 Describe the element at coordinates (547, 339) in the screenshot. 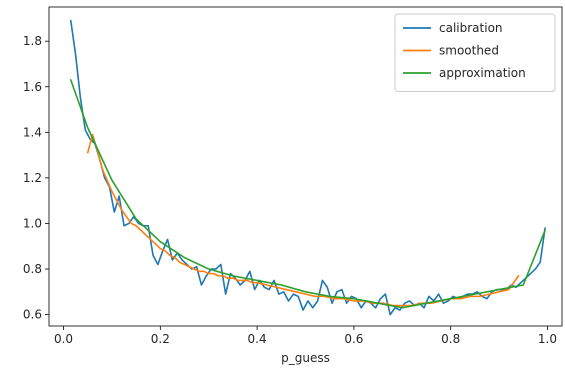

I see `x-tick-label: 1.0` at that location.